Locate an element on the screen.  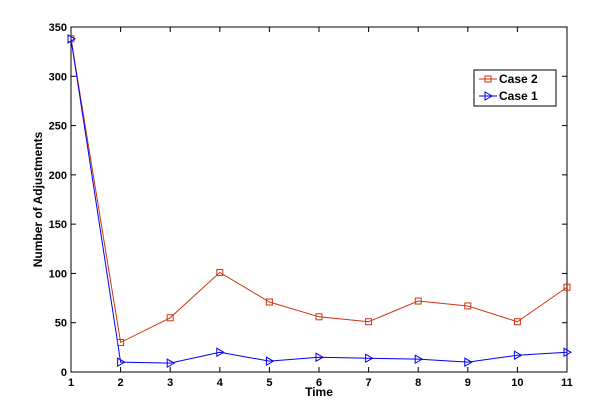
x-tick-label-9: 9 is located at coordinates (468, 383).